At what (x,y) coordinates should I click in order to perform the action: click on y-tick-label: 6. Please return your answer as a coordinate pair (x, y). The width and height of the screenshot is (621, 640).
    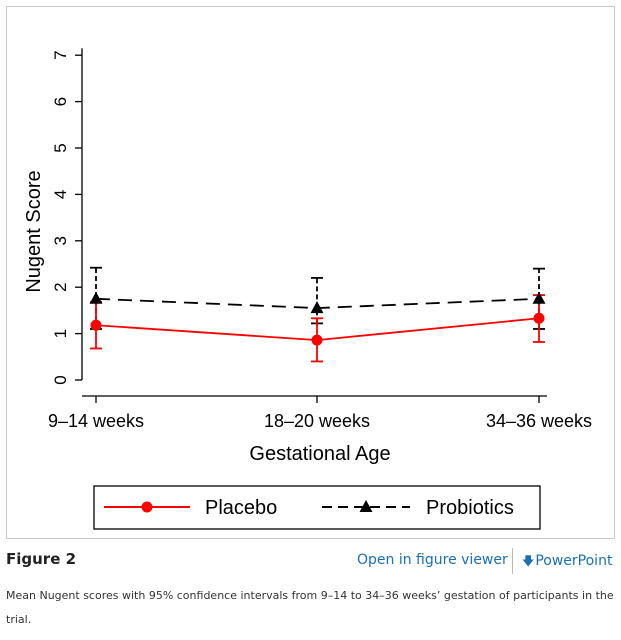
    Looking at the image, I should click on (60, 101).